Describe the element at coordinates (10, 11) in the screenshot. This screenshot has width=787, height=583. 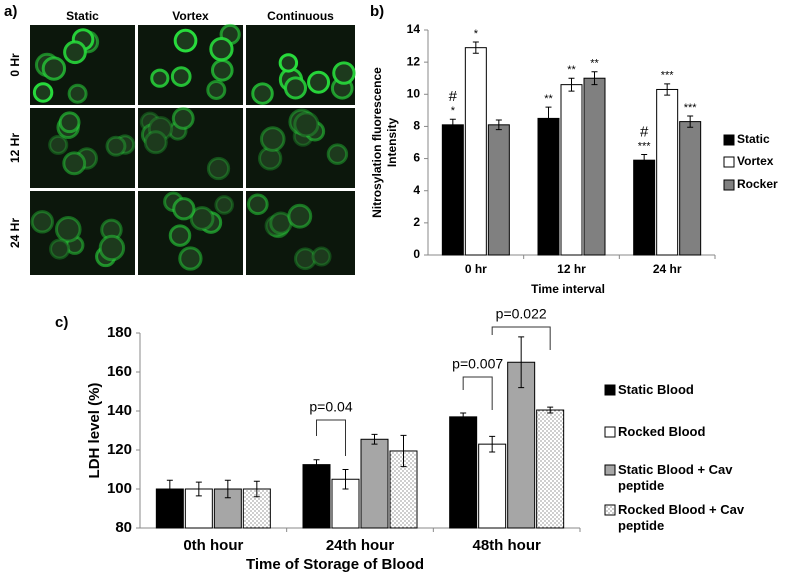
I see `panel-label: a)` at that location.